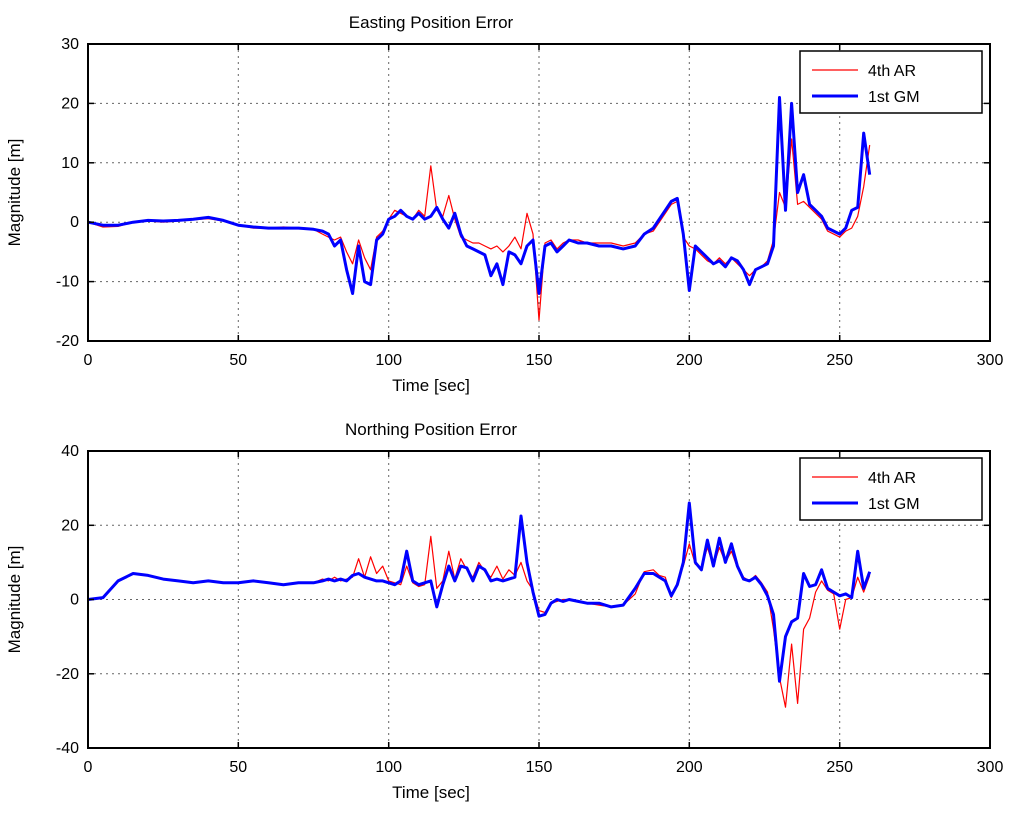 The image size is (1024, 814). What do you see at coordinates (67, 282) in the screenshot?
I see `y-tick-label: -10` at bounding box center [67, 282].